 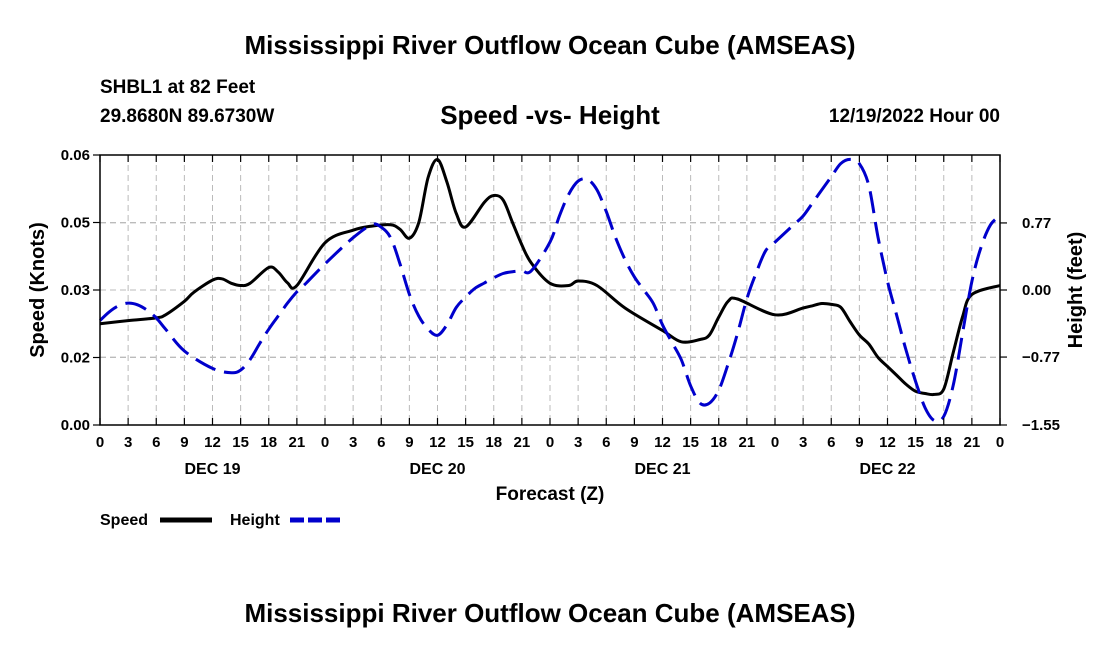 I want to click on day-label: DEC 22, so click(x=887, y=469).